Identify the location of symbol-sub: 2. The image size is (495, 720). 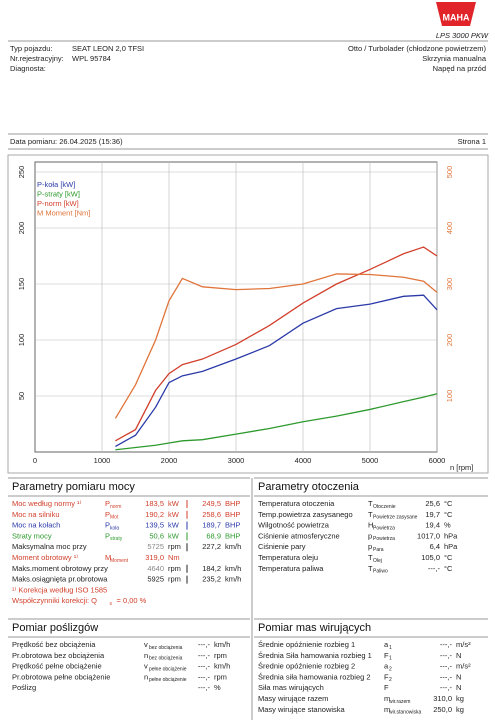
(390, 669).